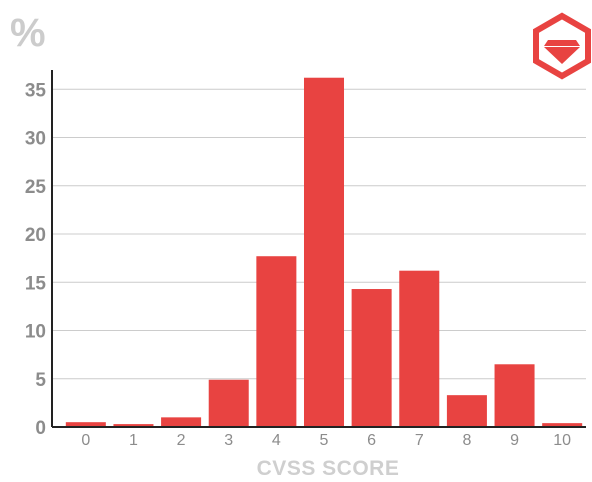  Describe the element at coordinates (36, 187) in the screenshot. I see `y-tick-label: 25` at that location.